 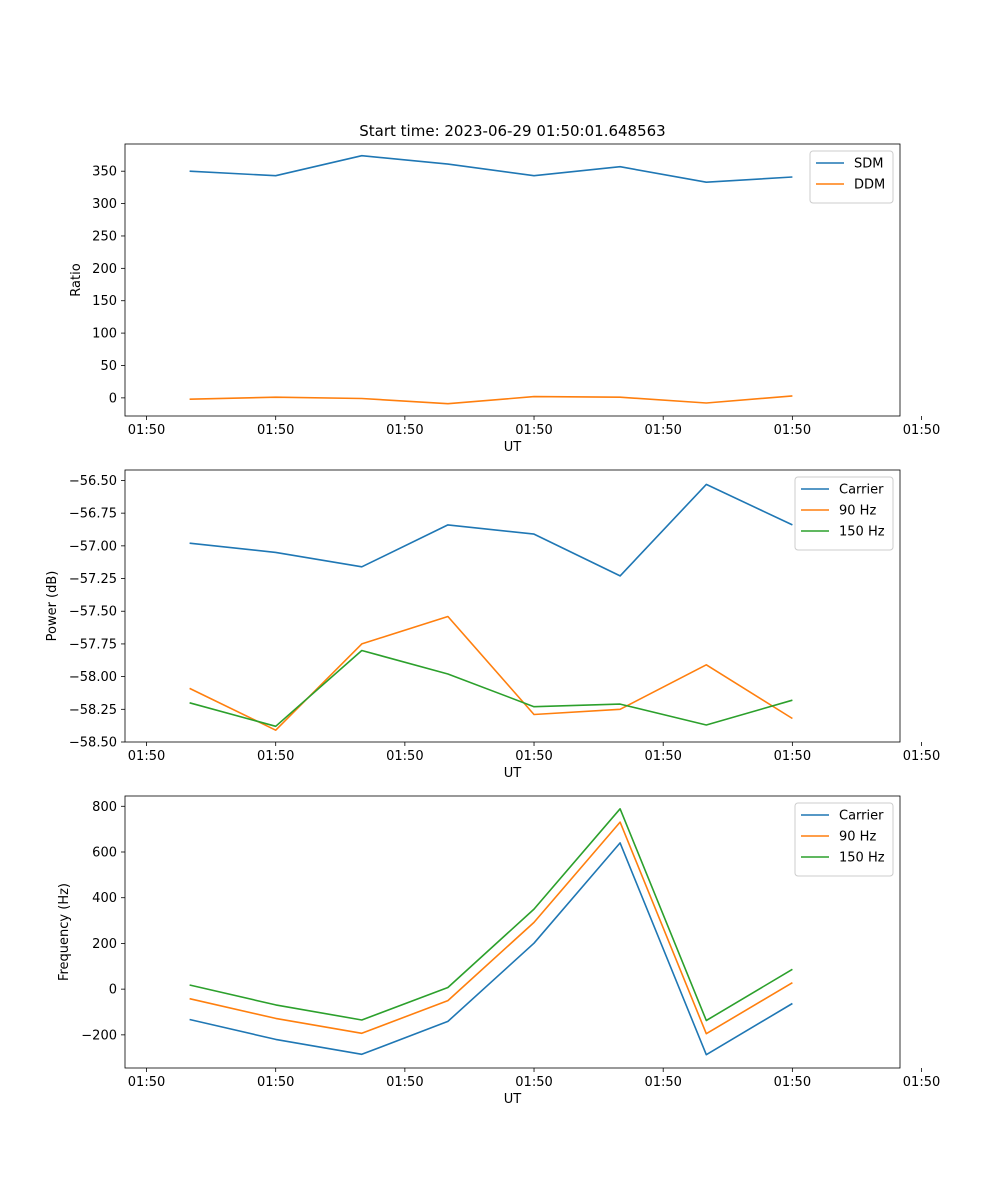 What do you see at coordinates (512, 131) in the screenshot?
I see `figure-title: Start time: 2023-06-29 01:50:01.648563` at bounding box center [512, 131].